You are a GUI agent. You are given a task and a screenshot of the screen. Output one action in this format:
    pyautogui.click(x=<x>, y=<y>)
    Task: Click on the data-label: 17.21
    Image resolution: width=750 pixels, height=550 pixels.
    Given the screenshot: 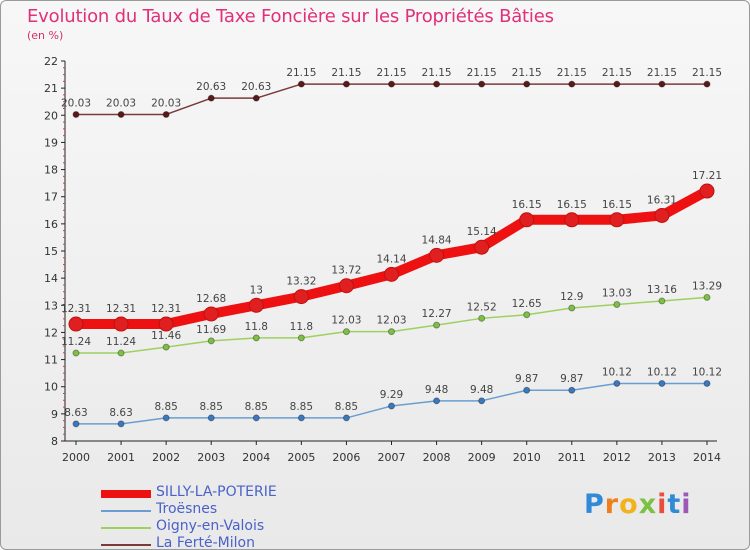 What is the action you would take?
    pyautogui.click(x=707, y=176)
    